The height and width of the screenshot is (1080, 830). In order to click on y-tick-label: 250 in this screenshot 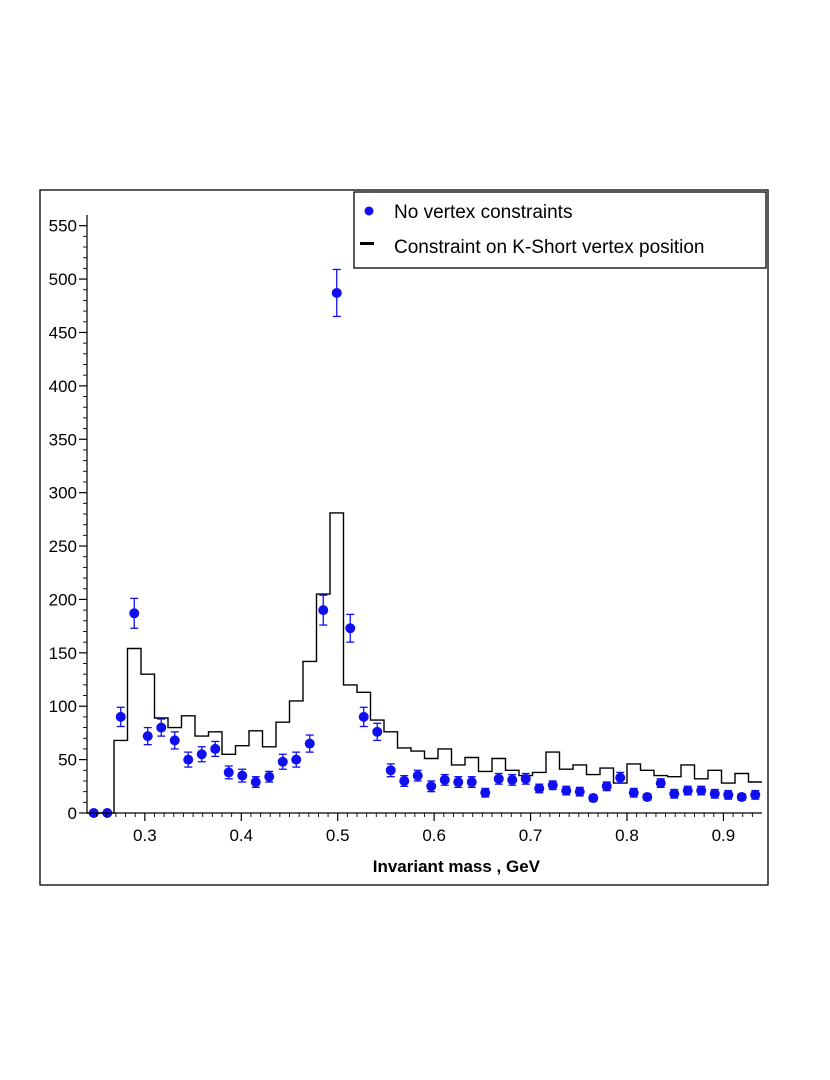, I will do `click(63, 546)`.